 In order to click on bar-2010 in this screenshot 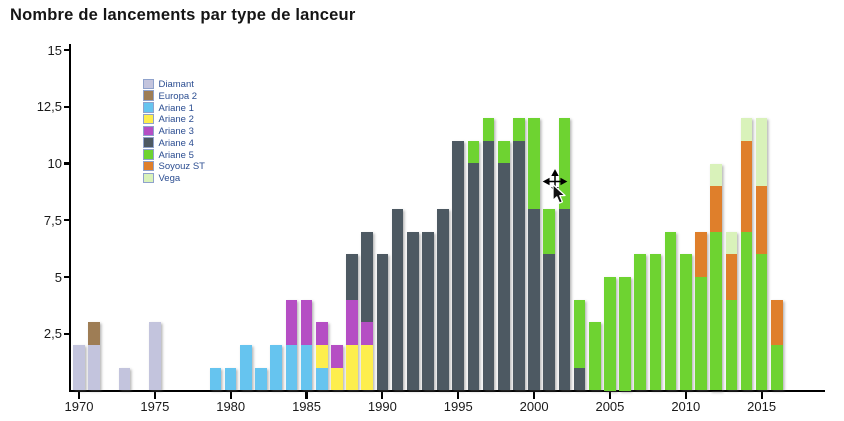, I will do `click(686, 322)`.